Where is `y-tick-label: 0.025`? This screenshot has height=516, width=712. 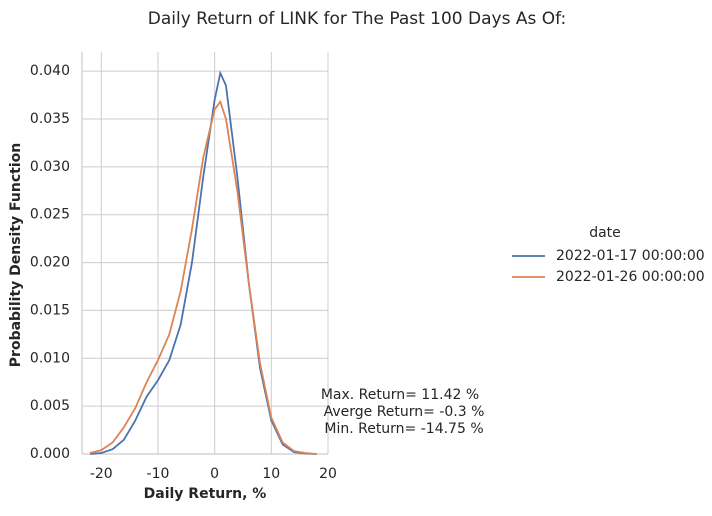
y-tick-label: 0.025 is located at coordinates (50, 215).